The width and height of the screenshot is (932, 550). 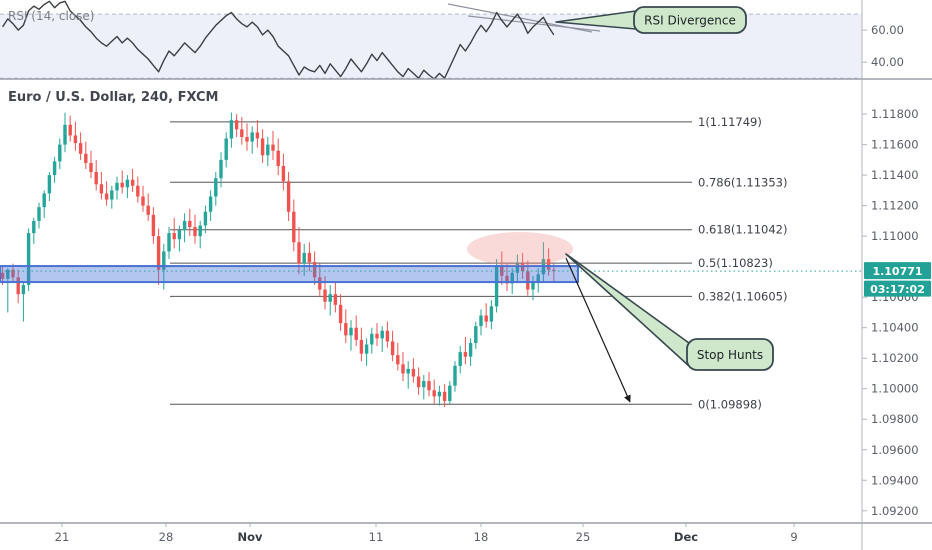 I want to click on price-axis-label: 1.09600, so click(x=895, y=450).